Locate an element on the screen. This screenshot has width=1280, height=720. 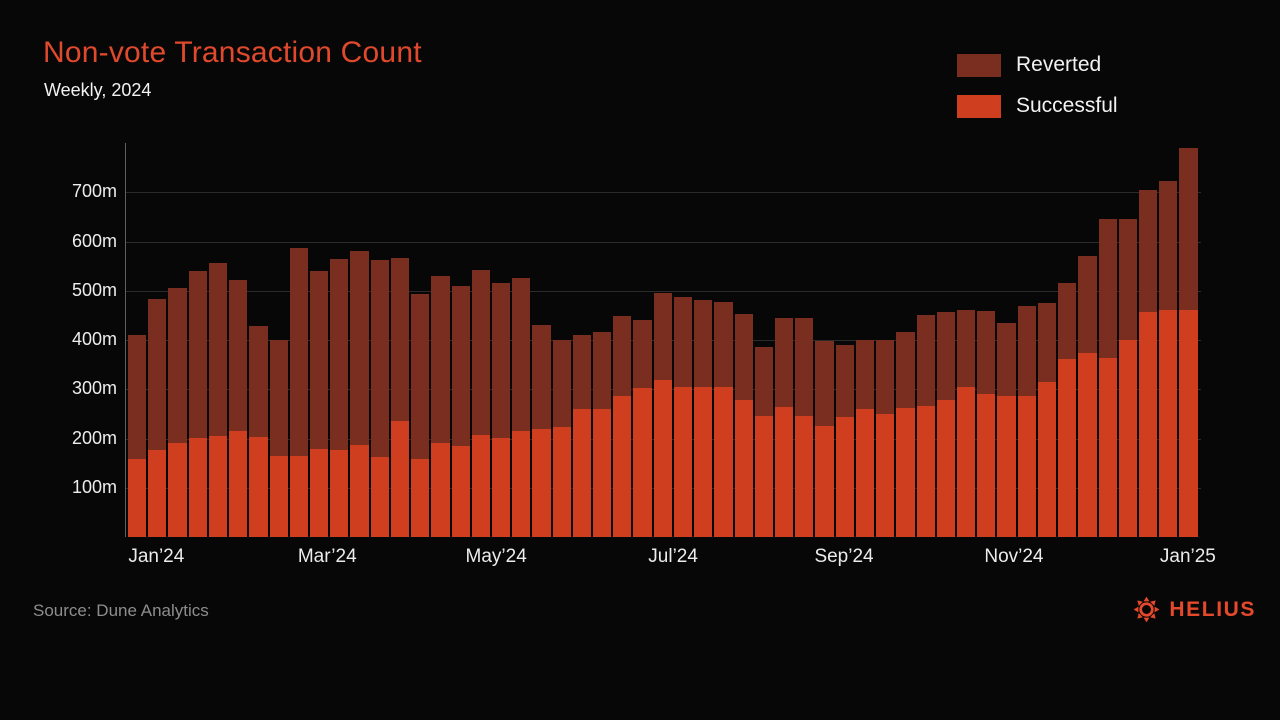
x-tick-label: May’24 is located at coordinates (496, 556).